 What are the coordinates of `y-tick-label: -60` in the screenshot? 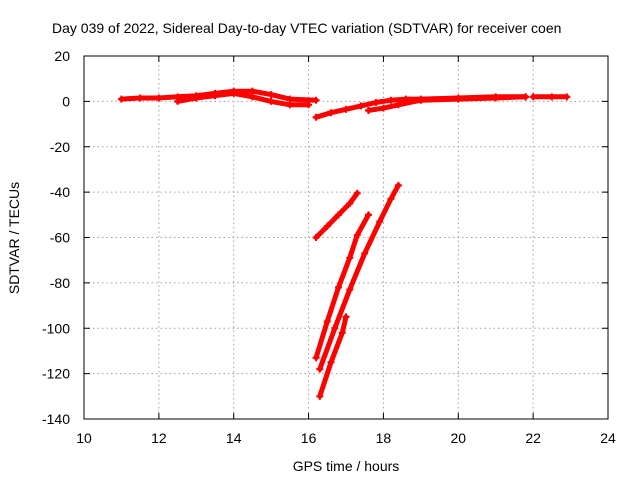 It's located at (60, 238).